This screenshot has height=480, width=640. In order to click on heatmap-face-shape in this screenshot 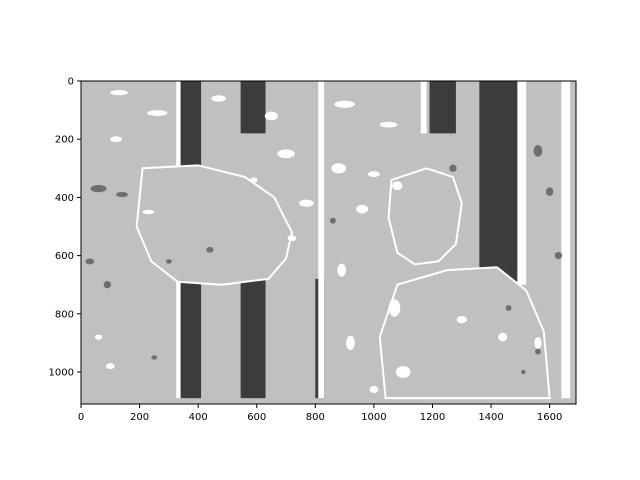, I will do `click(425, 216)`.